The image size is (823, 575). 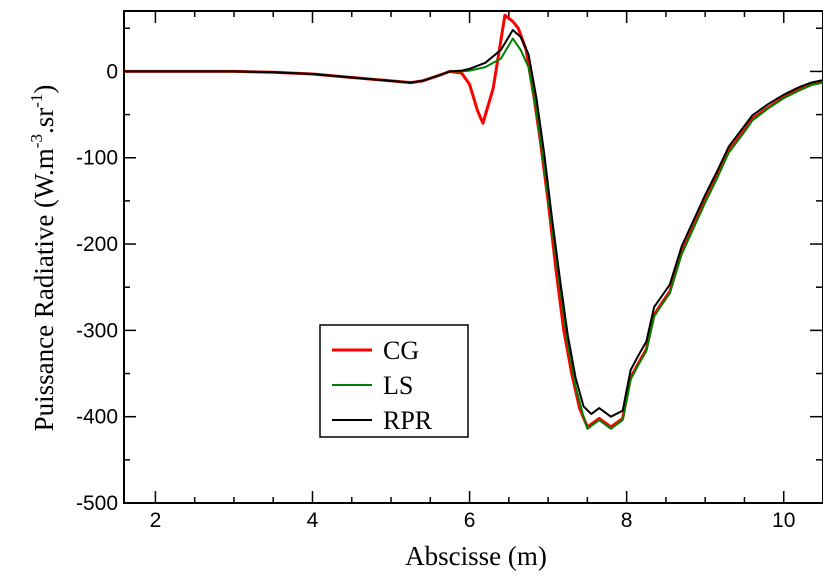 What do you see at coordinates (470, 520) in the screenshot?
I see `x-tick-label: 6` at bounding box center [470, 520].